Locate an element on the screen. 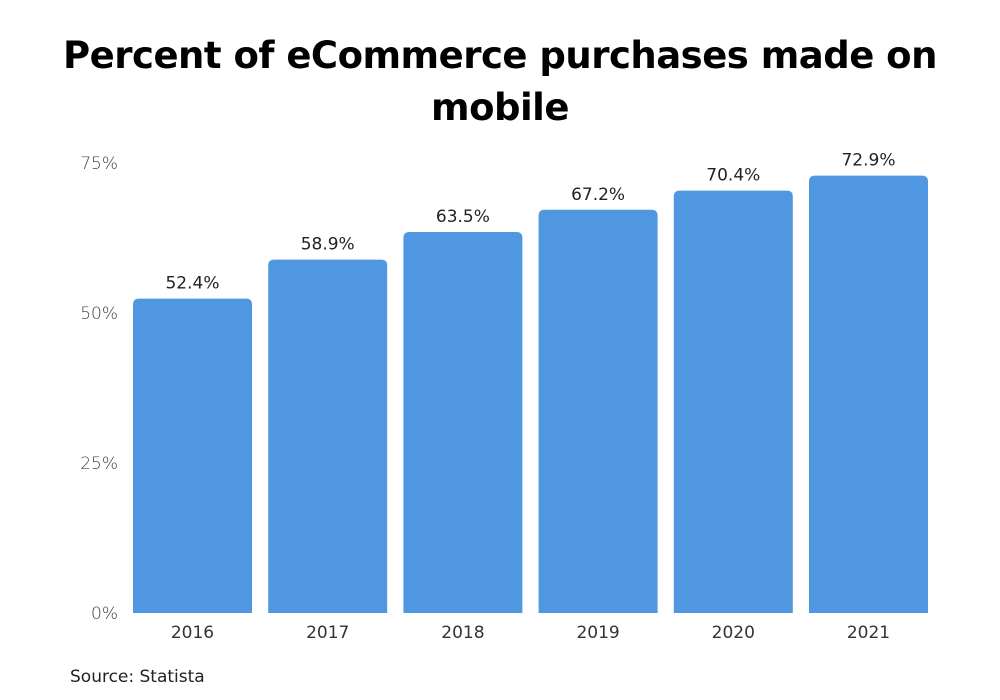 The width and height of the screenshot is (1000, 700). data-label: 63.5% is located at coordinates (463, 217).